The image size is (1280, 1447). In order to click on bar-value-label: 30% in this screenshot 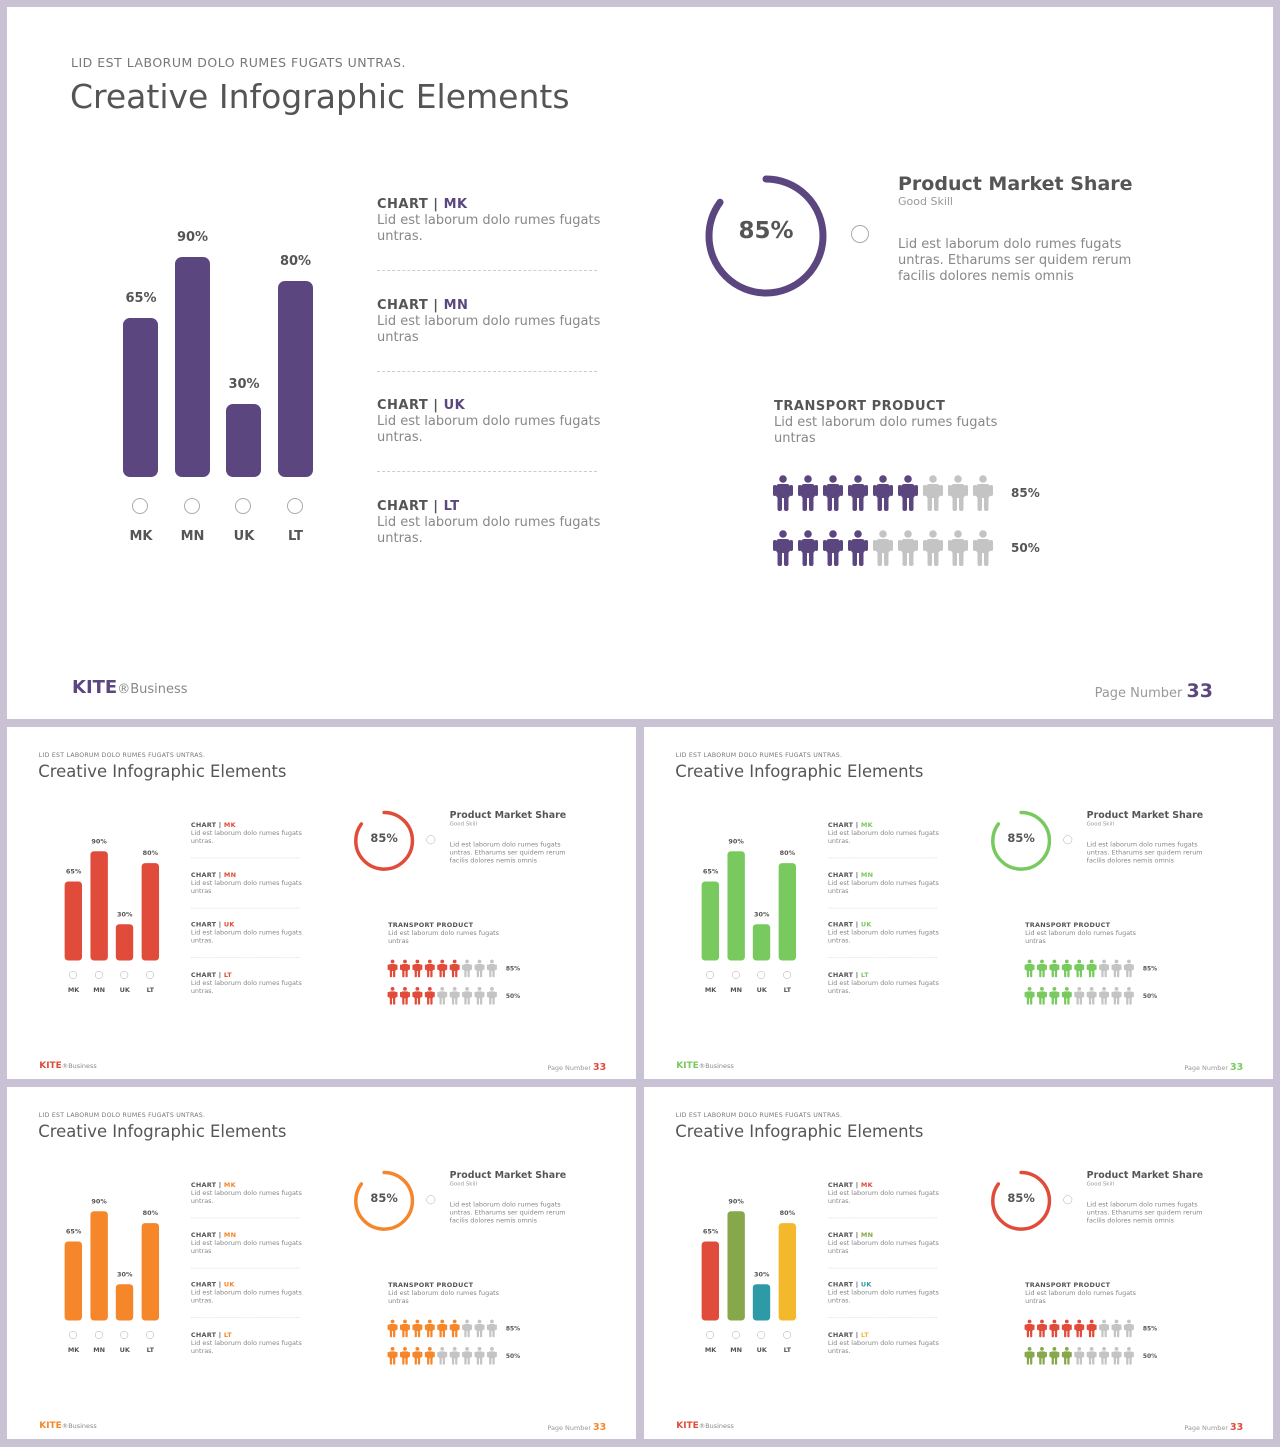, I will do `click(125, 1274)`.